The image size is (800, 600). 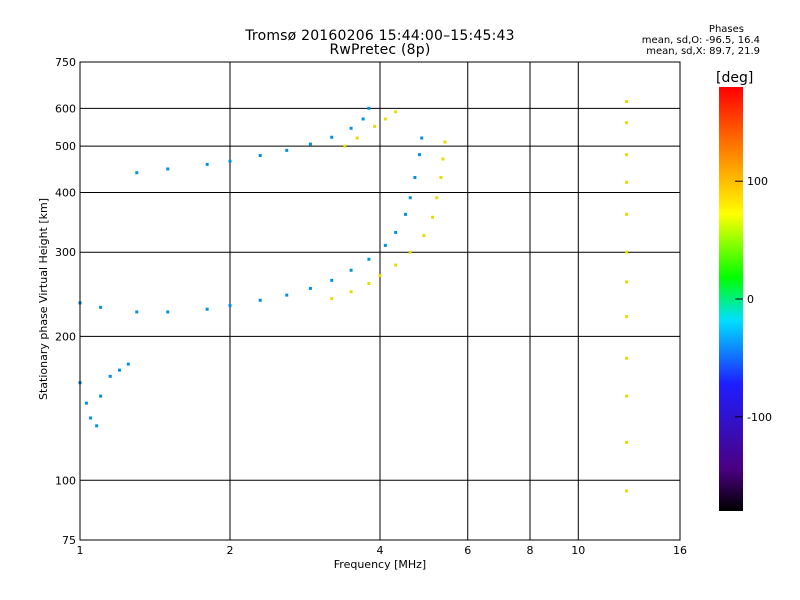 What do you see at coordinates (680, 550) in the screenshot?
I see `x-tick-label: 16` at bounding box center [680, 550].